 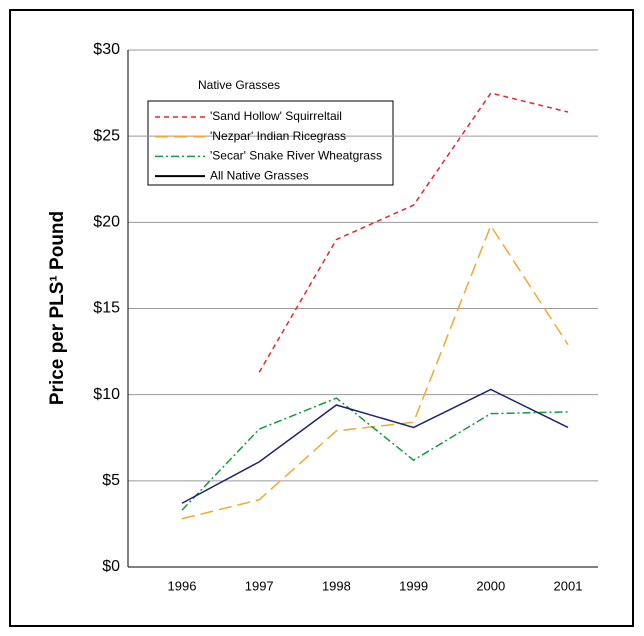 What do you see at coordinates (276, 116) in the screenshot?
I see `legend-label: 'Sand Hollow' Squirreltail` at bounding box center [276, 116].